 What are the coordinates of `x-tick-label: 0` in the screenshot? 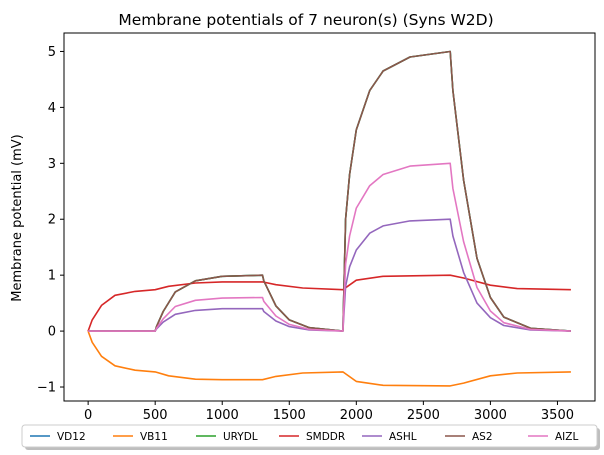 It's located at (88, 415).